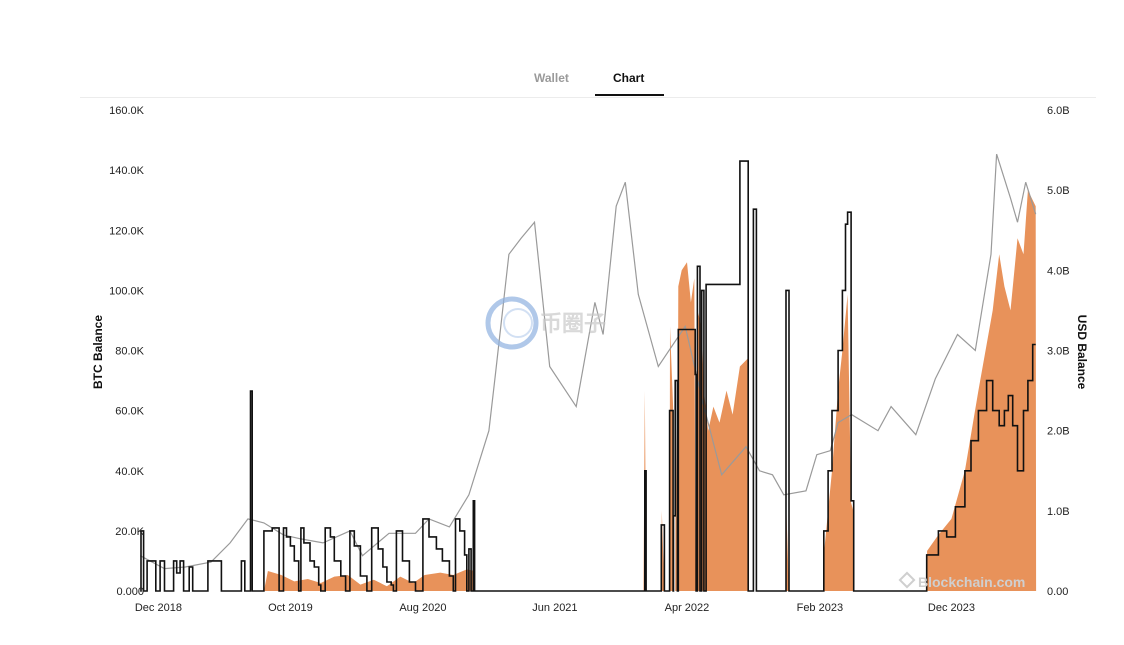  Describe the element at coordinates (129, 352) in the screenshot. I see `left-tick-label: 80.0K` at that location.